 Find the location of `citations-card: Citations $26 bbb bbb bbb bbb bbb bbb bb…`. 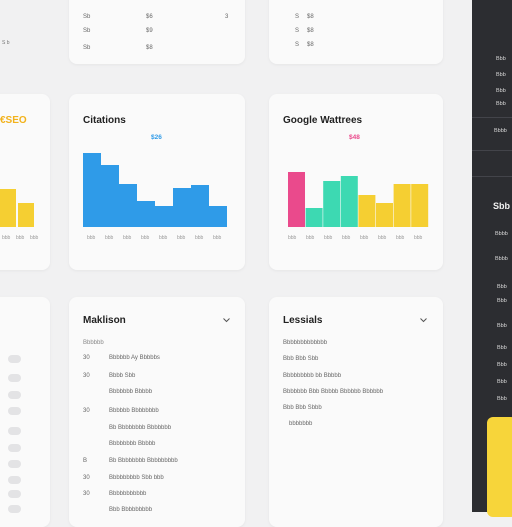

citations-card: Citations $26 bbb bbb bbb bbb bbb bbb bb… is located at coordinates (157, 182).